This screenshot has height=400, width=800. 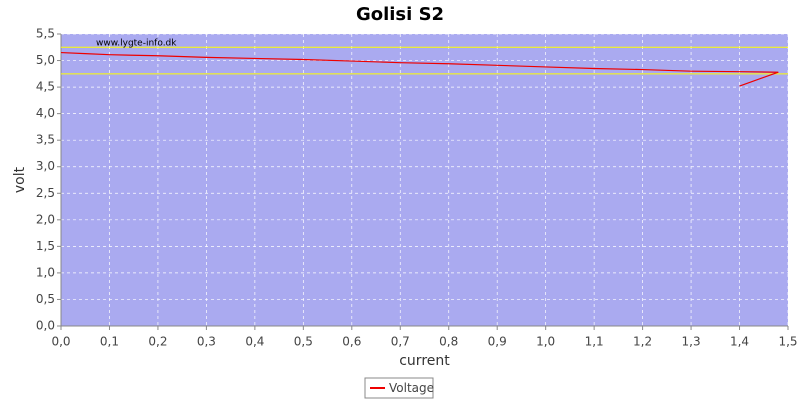 I want to click on x-tick-label: 1,3, so click(x=691, y=342).